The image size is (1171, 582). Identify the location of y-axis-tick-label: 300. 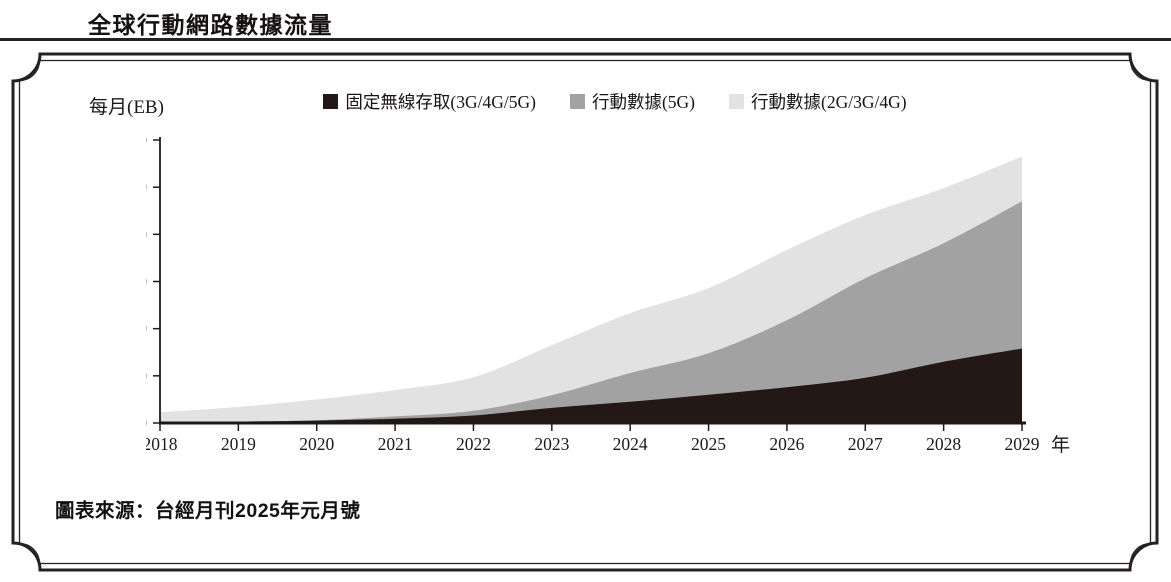
(146, 282).